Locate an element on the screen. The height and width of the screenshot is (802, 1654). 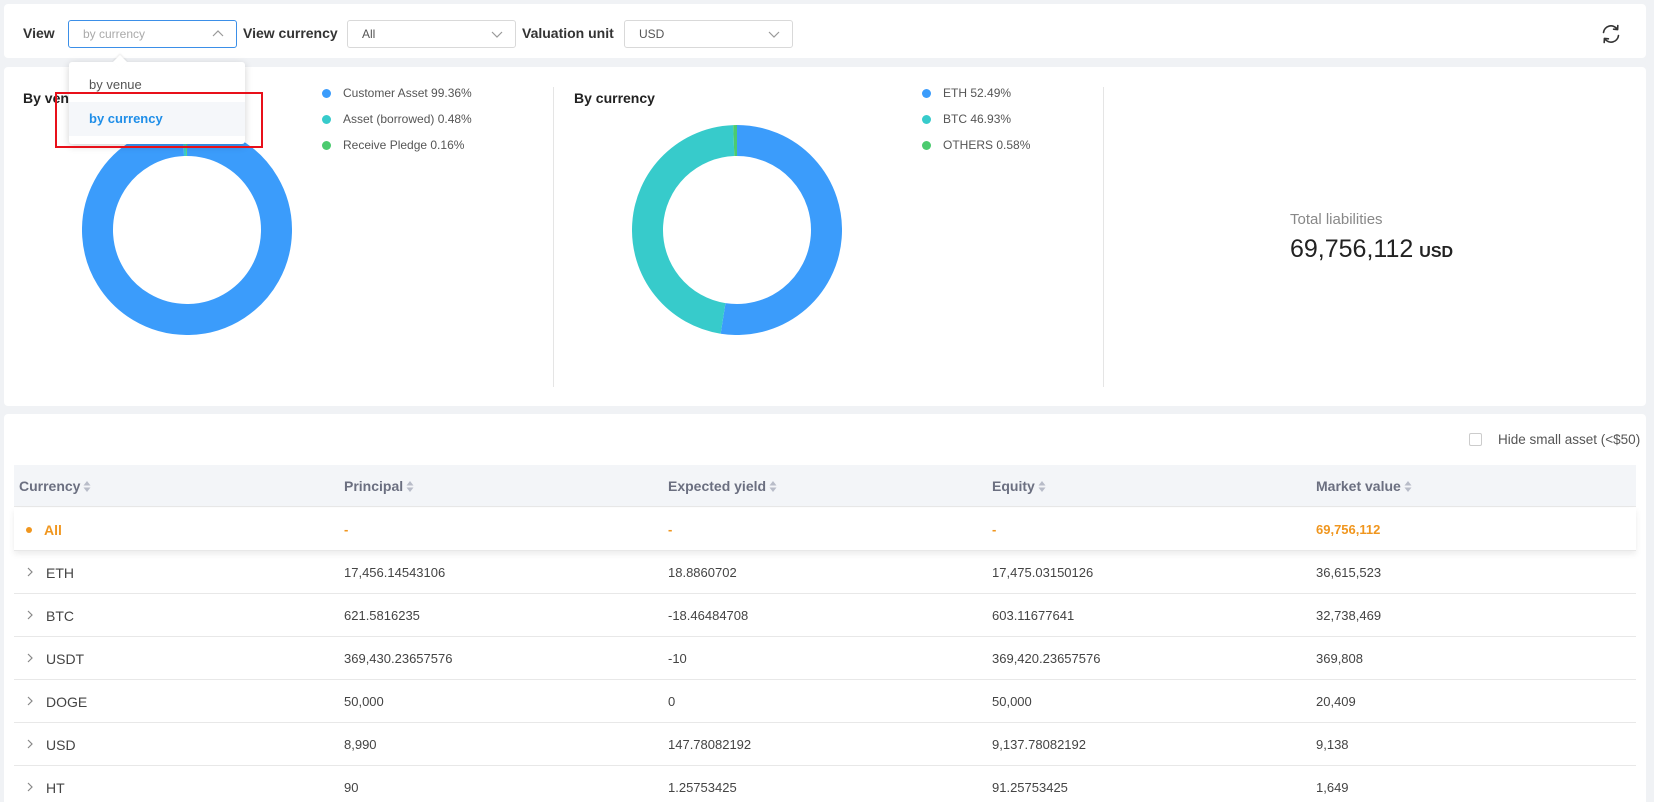
dropdown-option-by-currency: by currency is located at coordinates (157, 119).